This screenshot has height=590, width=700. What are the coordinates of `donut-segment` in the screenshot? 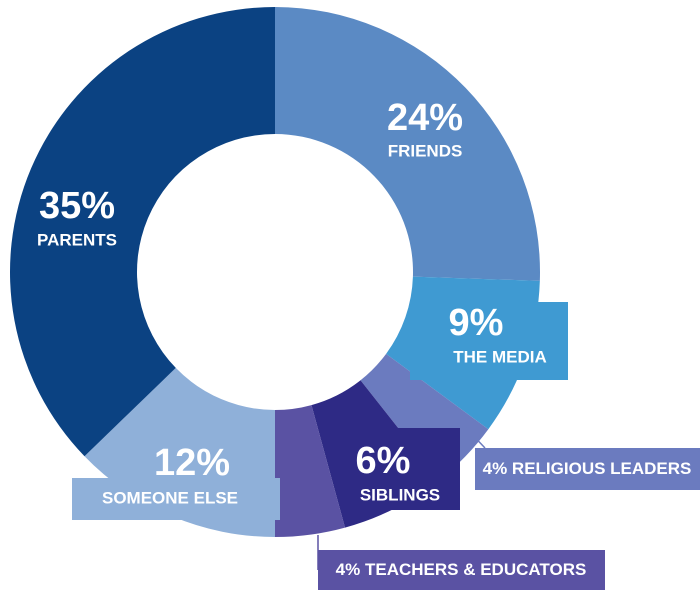 It's located at (310, 471).